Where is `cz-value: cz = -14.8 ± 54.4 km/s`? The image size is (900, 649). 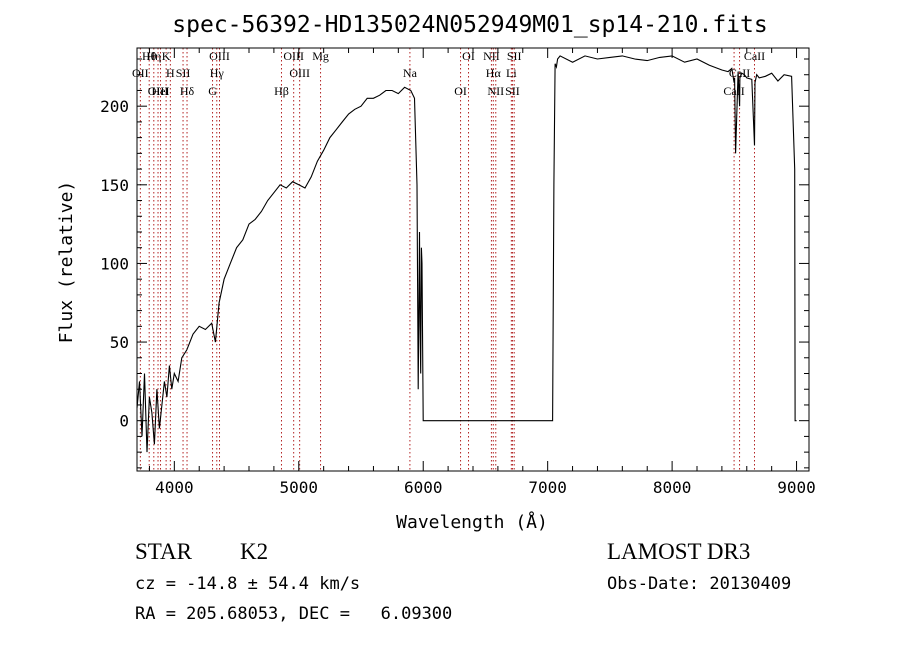 cz-value: cz = -14.8 ± 54.4 km/s is located at coordinates (248, 584).